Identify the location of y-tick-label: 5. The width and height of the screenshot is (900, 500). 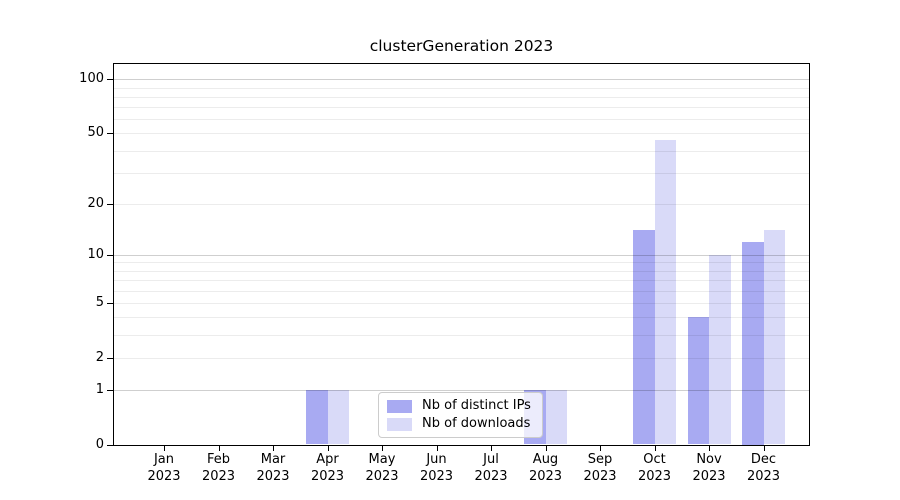
(99, 302).